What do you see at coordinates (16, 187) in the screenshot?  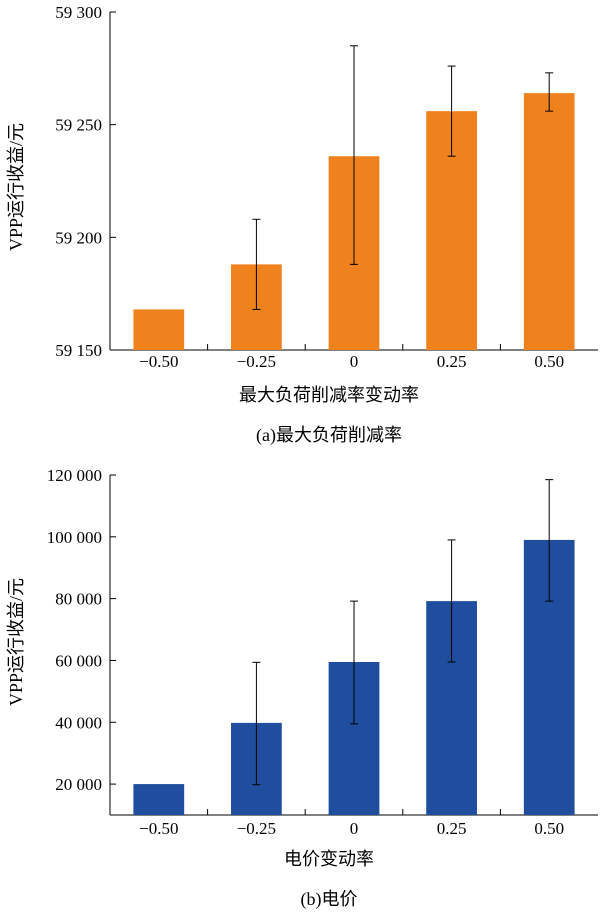 I see `chart-a-y-axis-label: VPP运行收益/元` at bounding box center [16, 187].